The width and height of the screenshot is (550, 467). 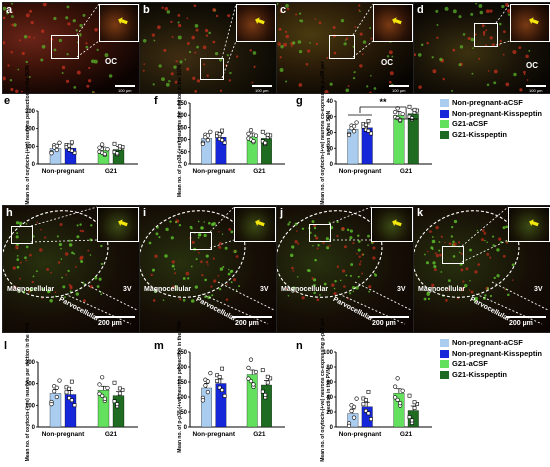 What do you see at coordinates (481, 269) in the screenshot?
I see `micrograph-k: ⬅ k Magnocellular 3V Parvocellular 200 µm` at bounding box center [481, 269].